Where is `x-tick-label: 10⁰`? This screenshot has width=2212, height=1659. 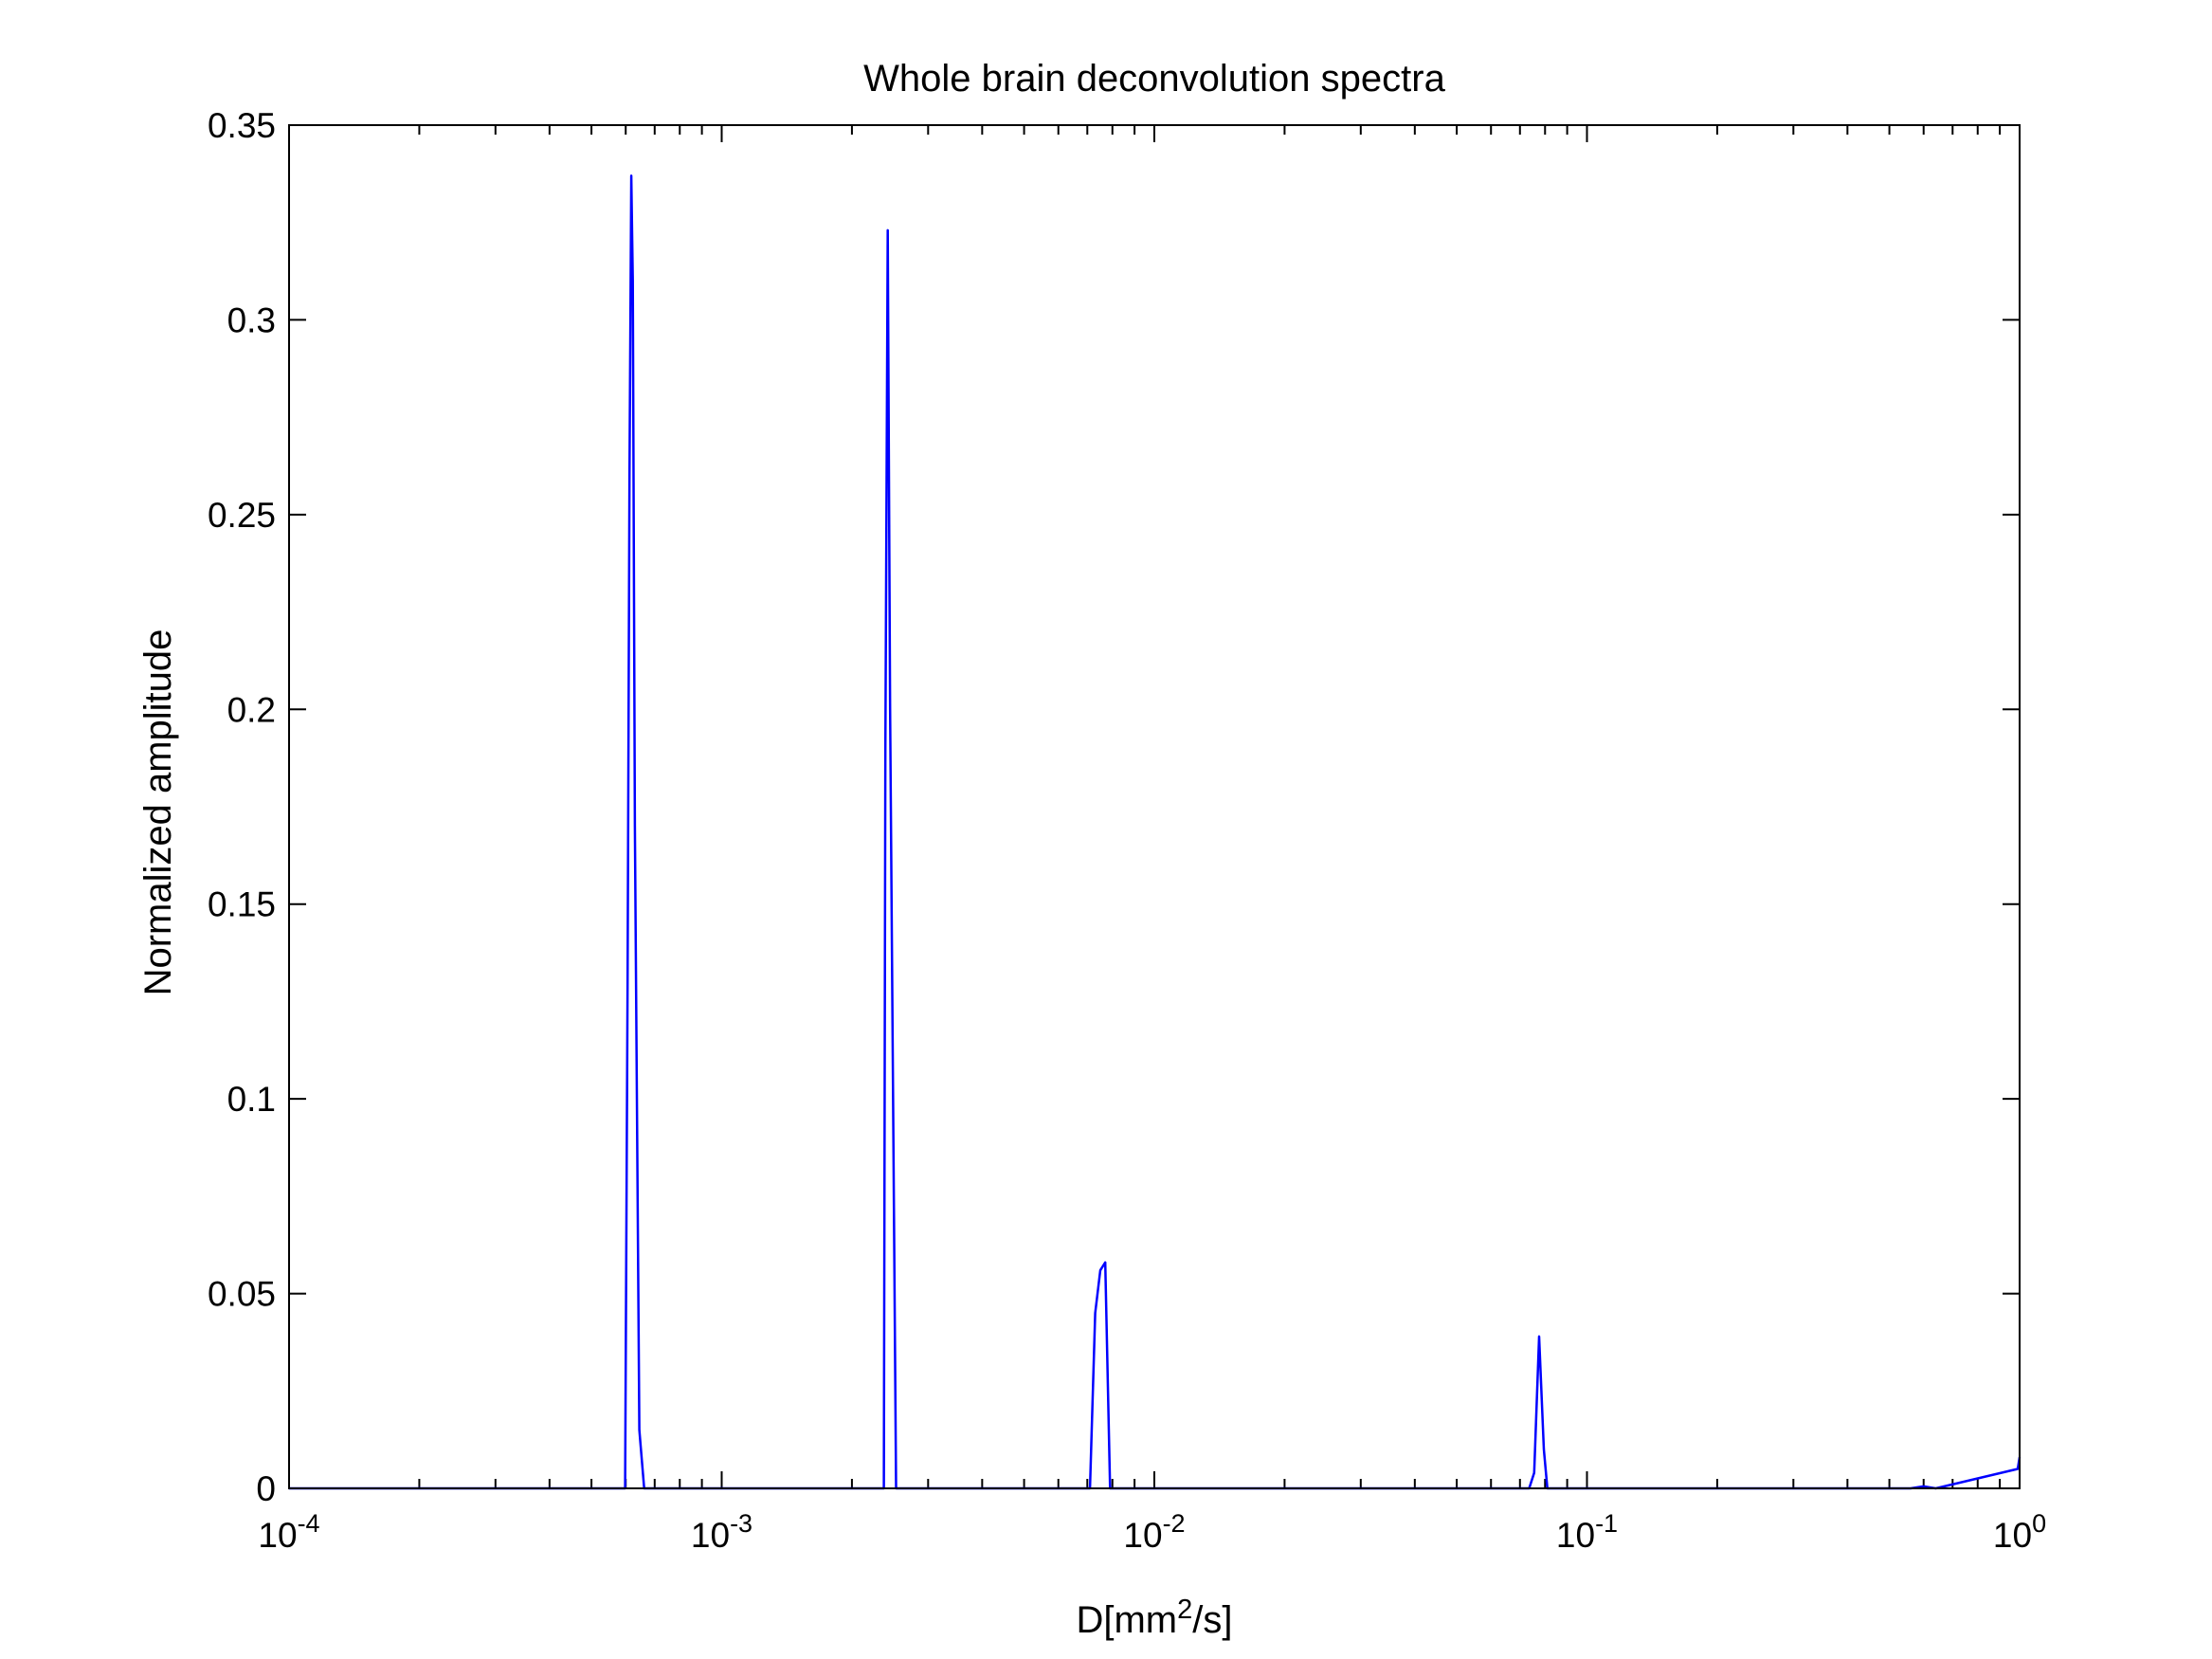
x-tick-label: 10⁰ is located at coordinates (2020, 1532).